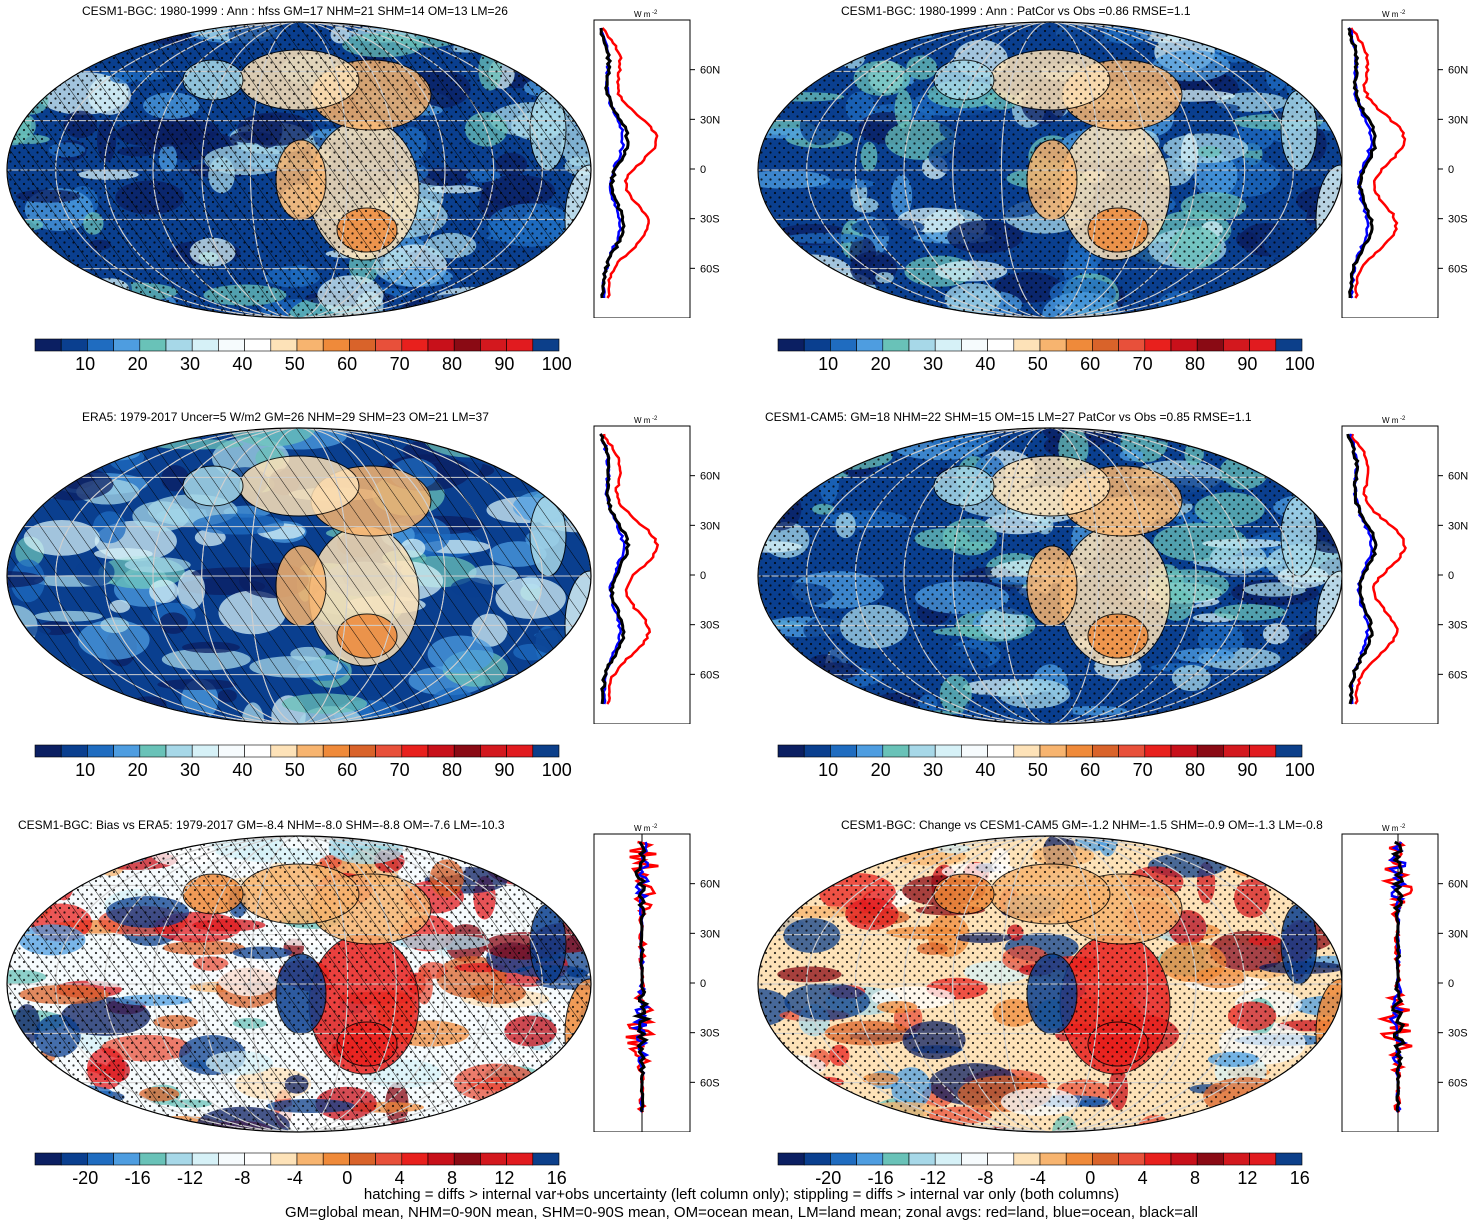 Image resolution: width=1483 pixels, height=1222 pixels. What do you see at coordinates (828, 1177) in the screenshot?
I see `colorbar-label: -20` at bounding box center [828, 1177].